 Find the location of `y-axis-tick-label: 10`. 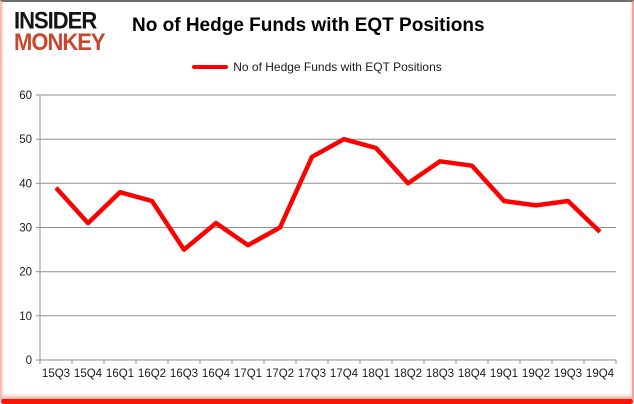

y-axis-tick-label: 10 is located at coordinates (25, 317).